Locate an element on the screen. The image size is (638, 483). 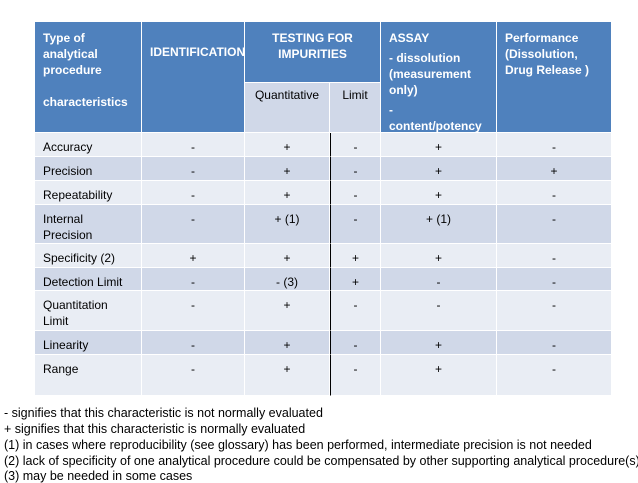
cell-text: ASSAY is located at coordinates (409, 38).